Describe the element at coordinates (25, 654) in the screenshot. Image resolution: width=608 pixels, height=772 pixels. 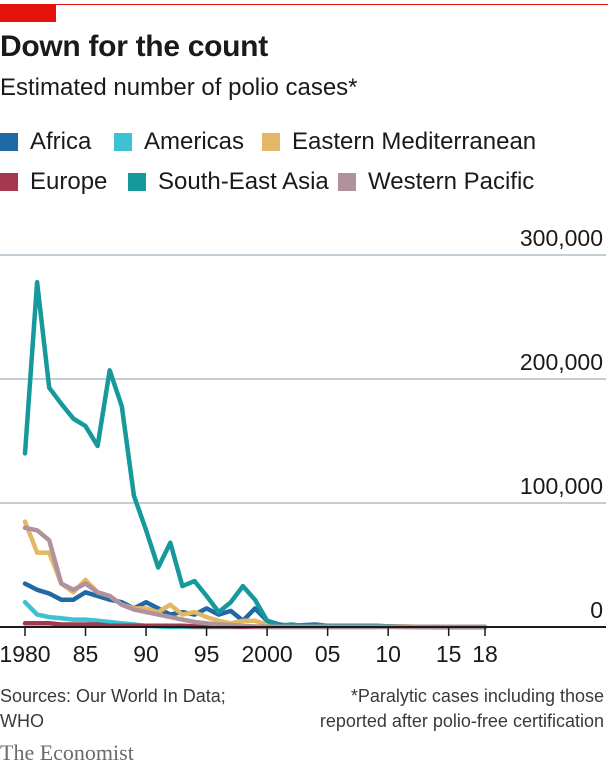
I see `x-tick-label: 1980` at that location.